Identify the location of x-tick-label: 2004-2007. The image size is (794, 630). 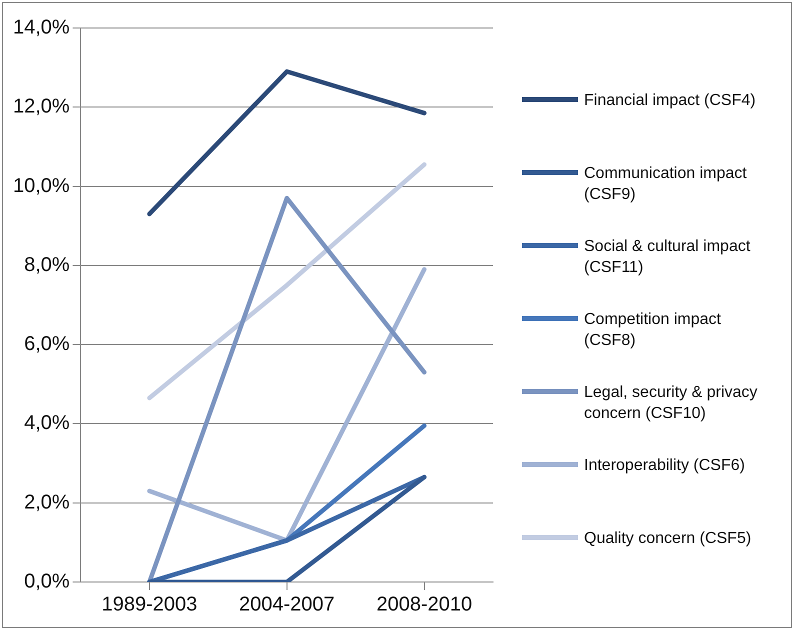
(287, 605).